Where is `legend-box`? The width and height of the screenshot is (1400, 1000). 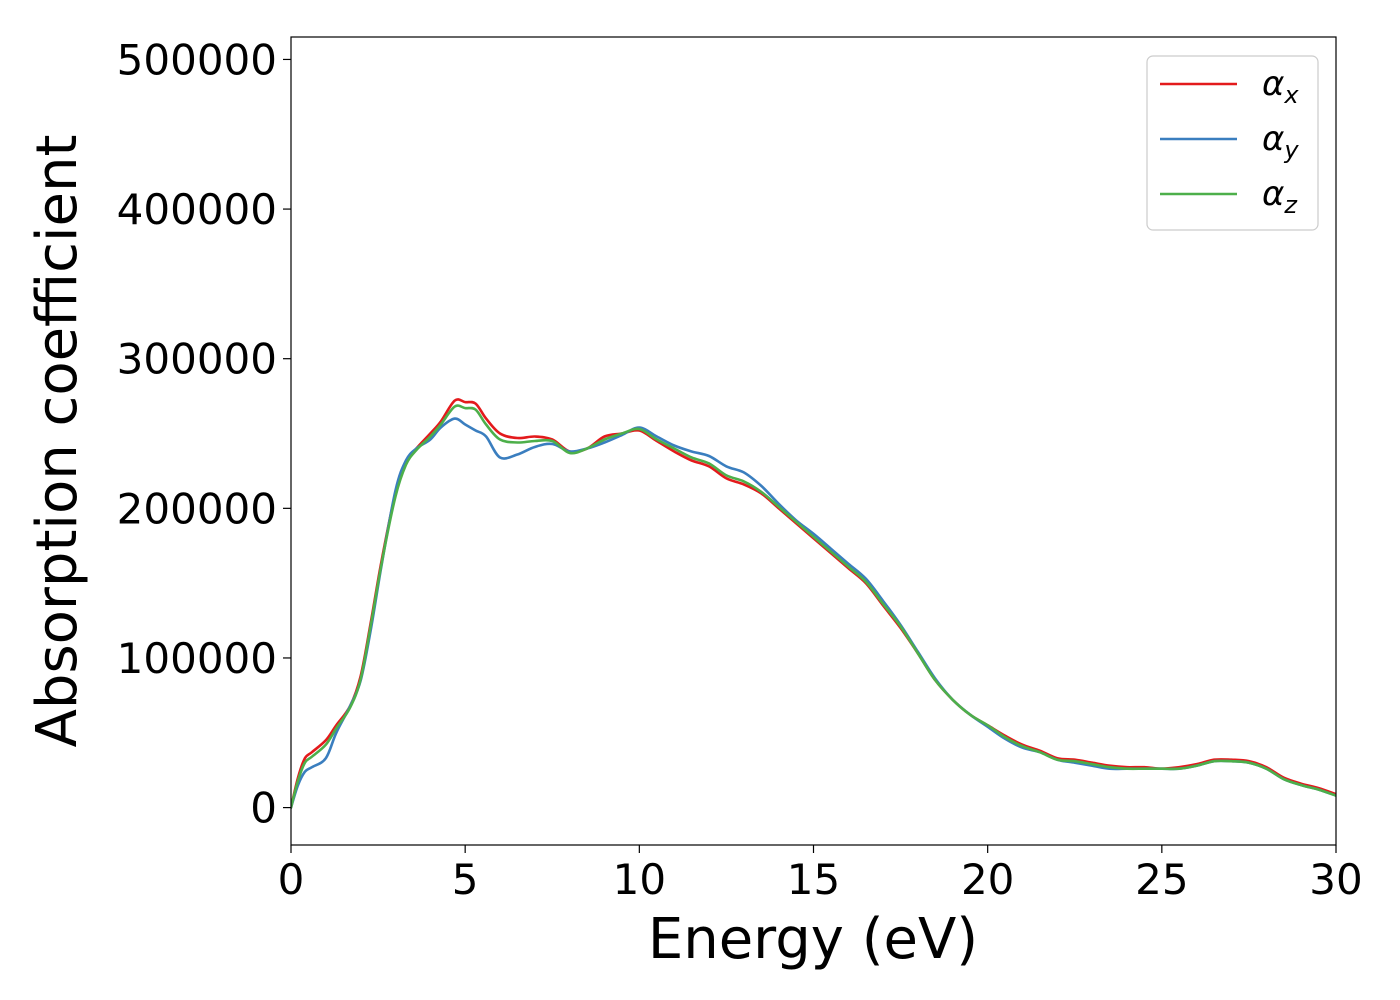 legend-box is located at coordinates (1232, 143).